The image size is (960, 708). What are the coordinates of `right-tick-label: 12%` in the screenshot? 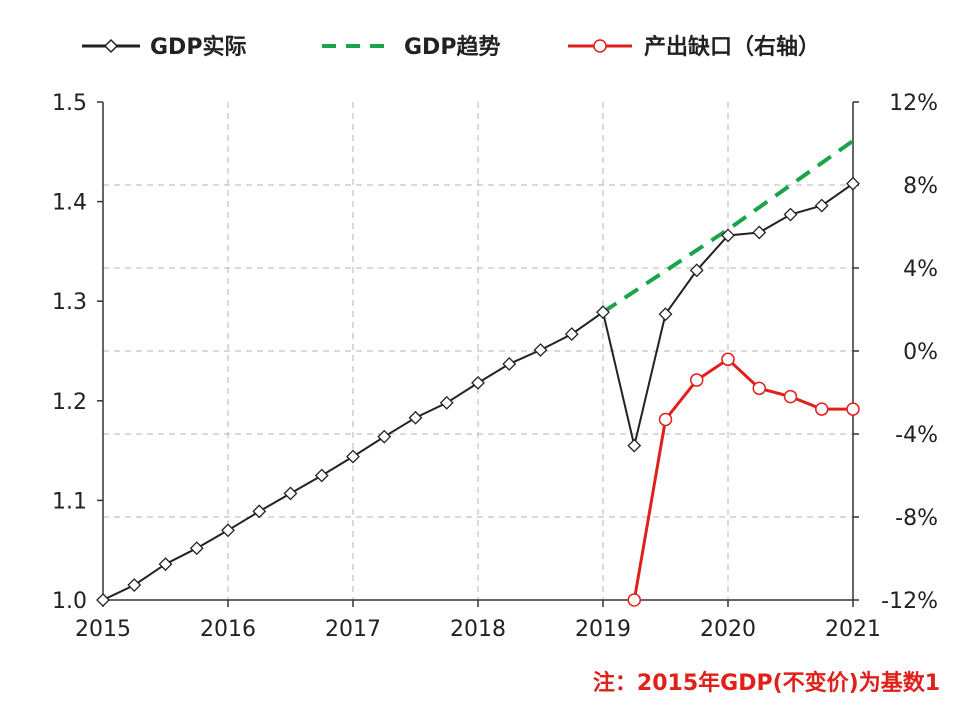 It's located at (913, 103).